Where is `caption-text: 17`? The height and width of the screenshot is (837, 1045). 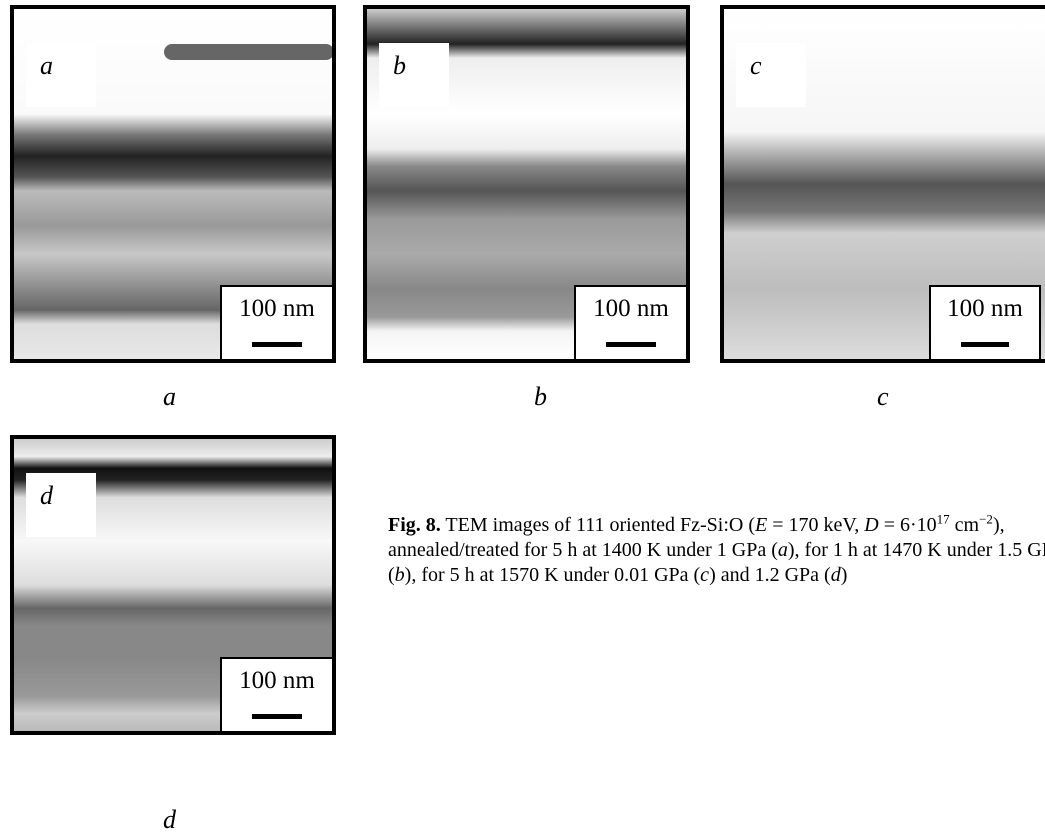
caption-text: 17 is located at coordinates (943, 519).